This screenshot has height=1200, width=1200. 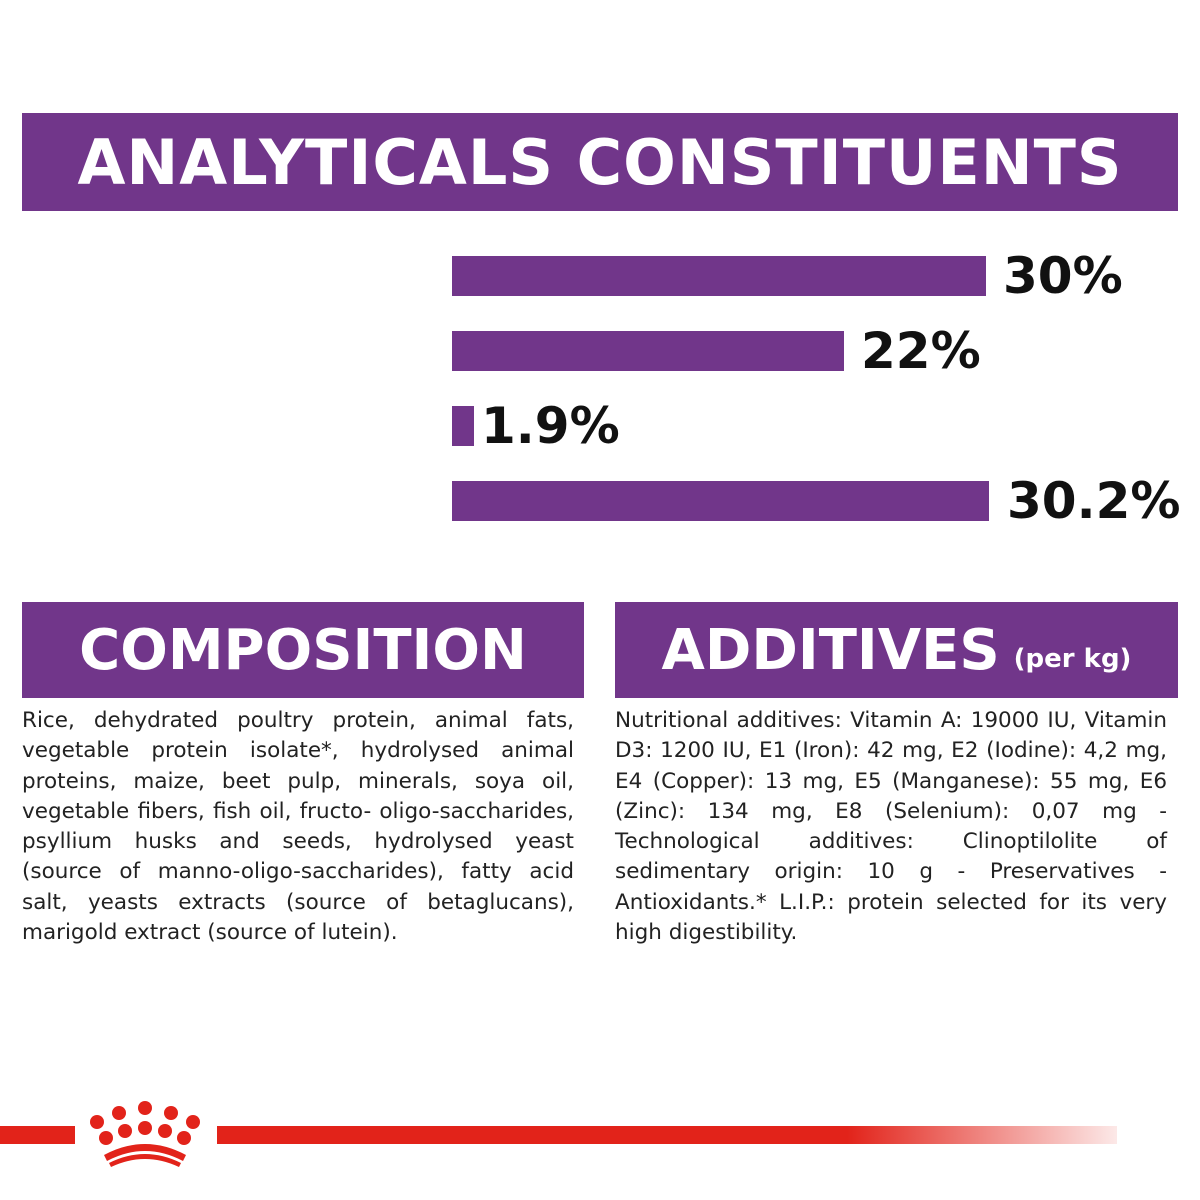 What do you see at coordinates (921, 351) in the screenshot?
I see `bar-value: 22%` at bounding box center [921, 351].